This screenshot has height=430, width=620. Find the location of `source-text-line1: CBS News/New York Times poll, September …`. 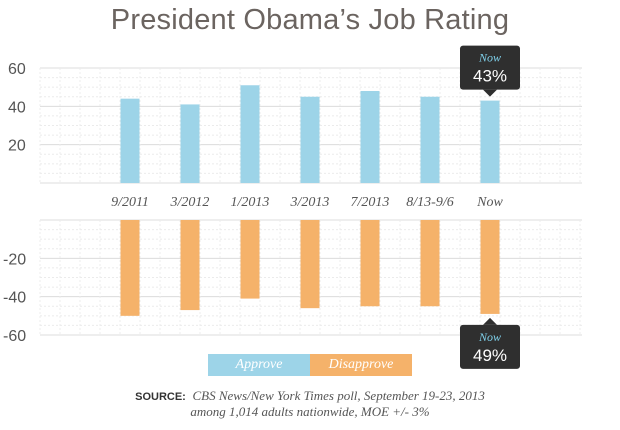

source-text-line1: CBS News/New York Times poll, September … is located at coordinates (338, 395).